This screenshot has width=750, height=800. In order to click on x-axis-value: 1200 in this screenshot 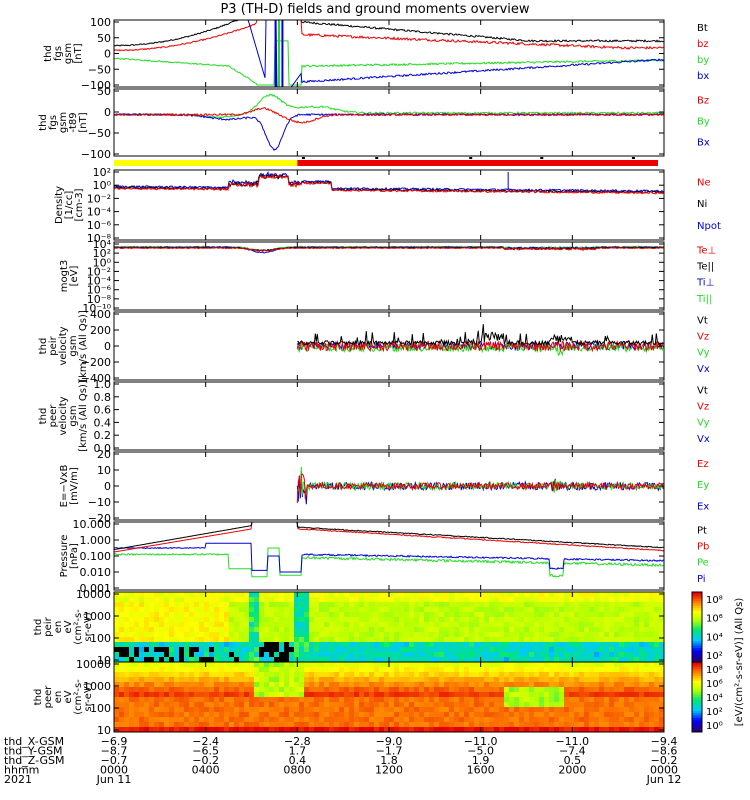, I will do `click(389, 770)`.